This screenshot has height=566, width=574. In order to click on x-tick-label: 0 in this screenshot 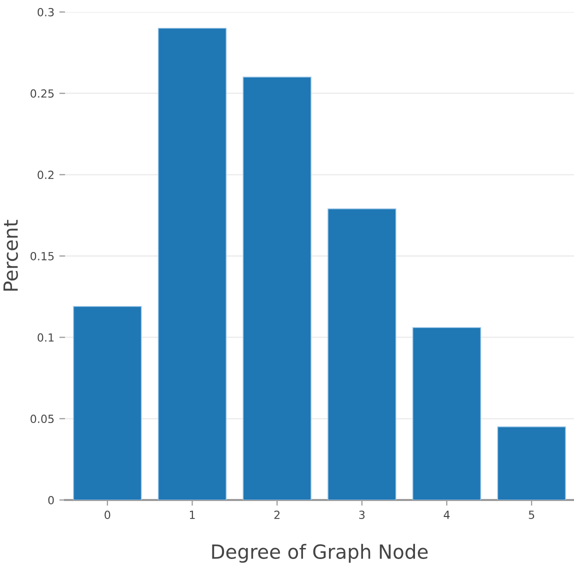, I will do `click(107, 515)`.